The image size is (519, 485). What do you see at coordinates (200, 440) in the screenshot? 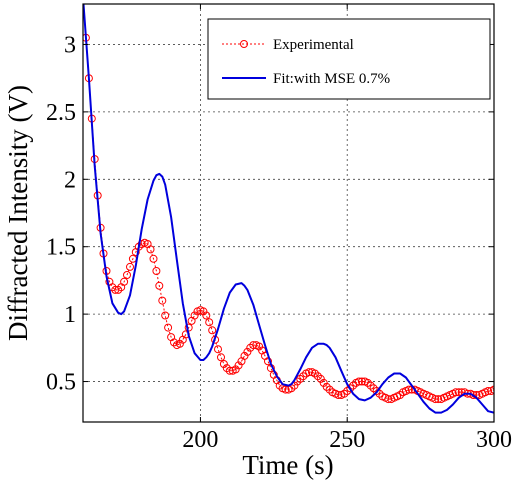
I see `x-tick-label: 200` at bounding box center [200, 440].